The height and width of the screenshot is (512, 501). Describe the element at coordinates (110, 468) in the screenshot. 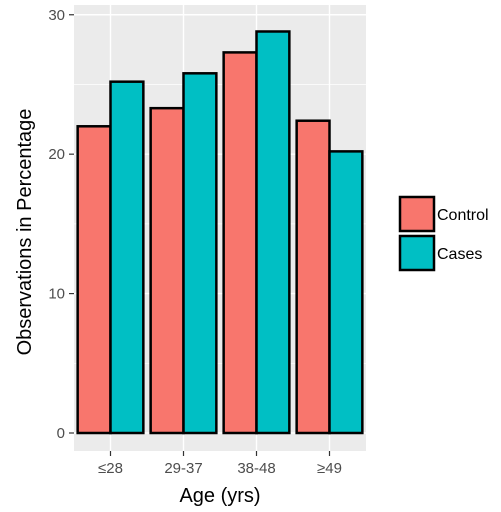

I see `x-tick-label: ≤28` at that location.